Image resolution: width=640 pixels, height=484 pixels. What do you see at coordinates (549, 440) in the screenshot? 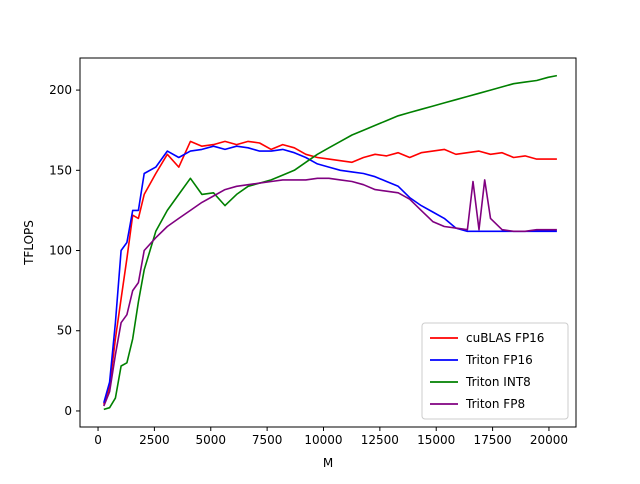
I see `x-tick-label: 20000` at bounding box center [549, 440].